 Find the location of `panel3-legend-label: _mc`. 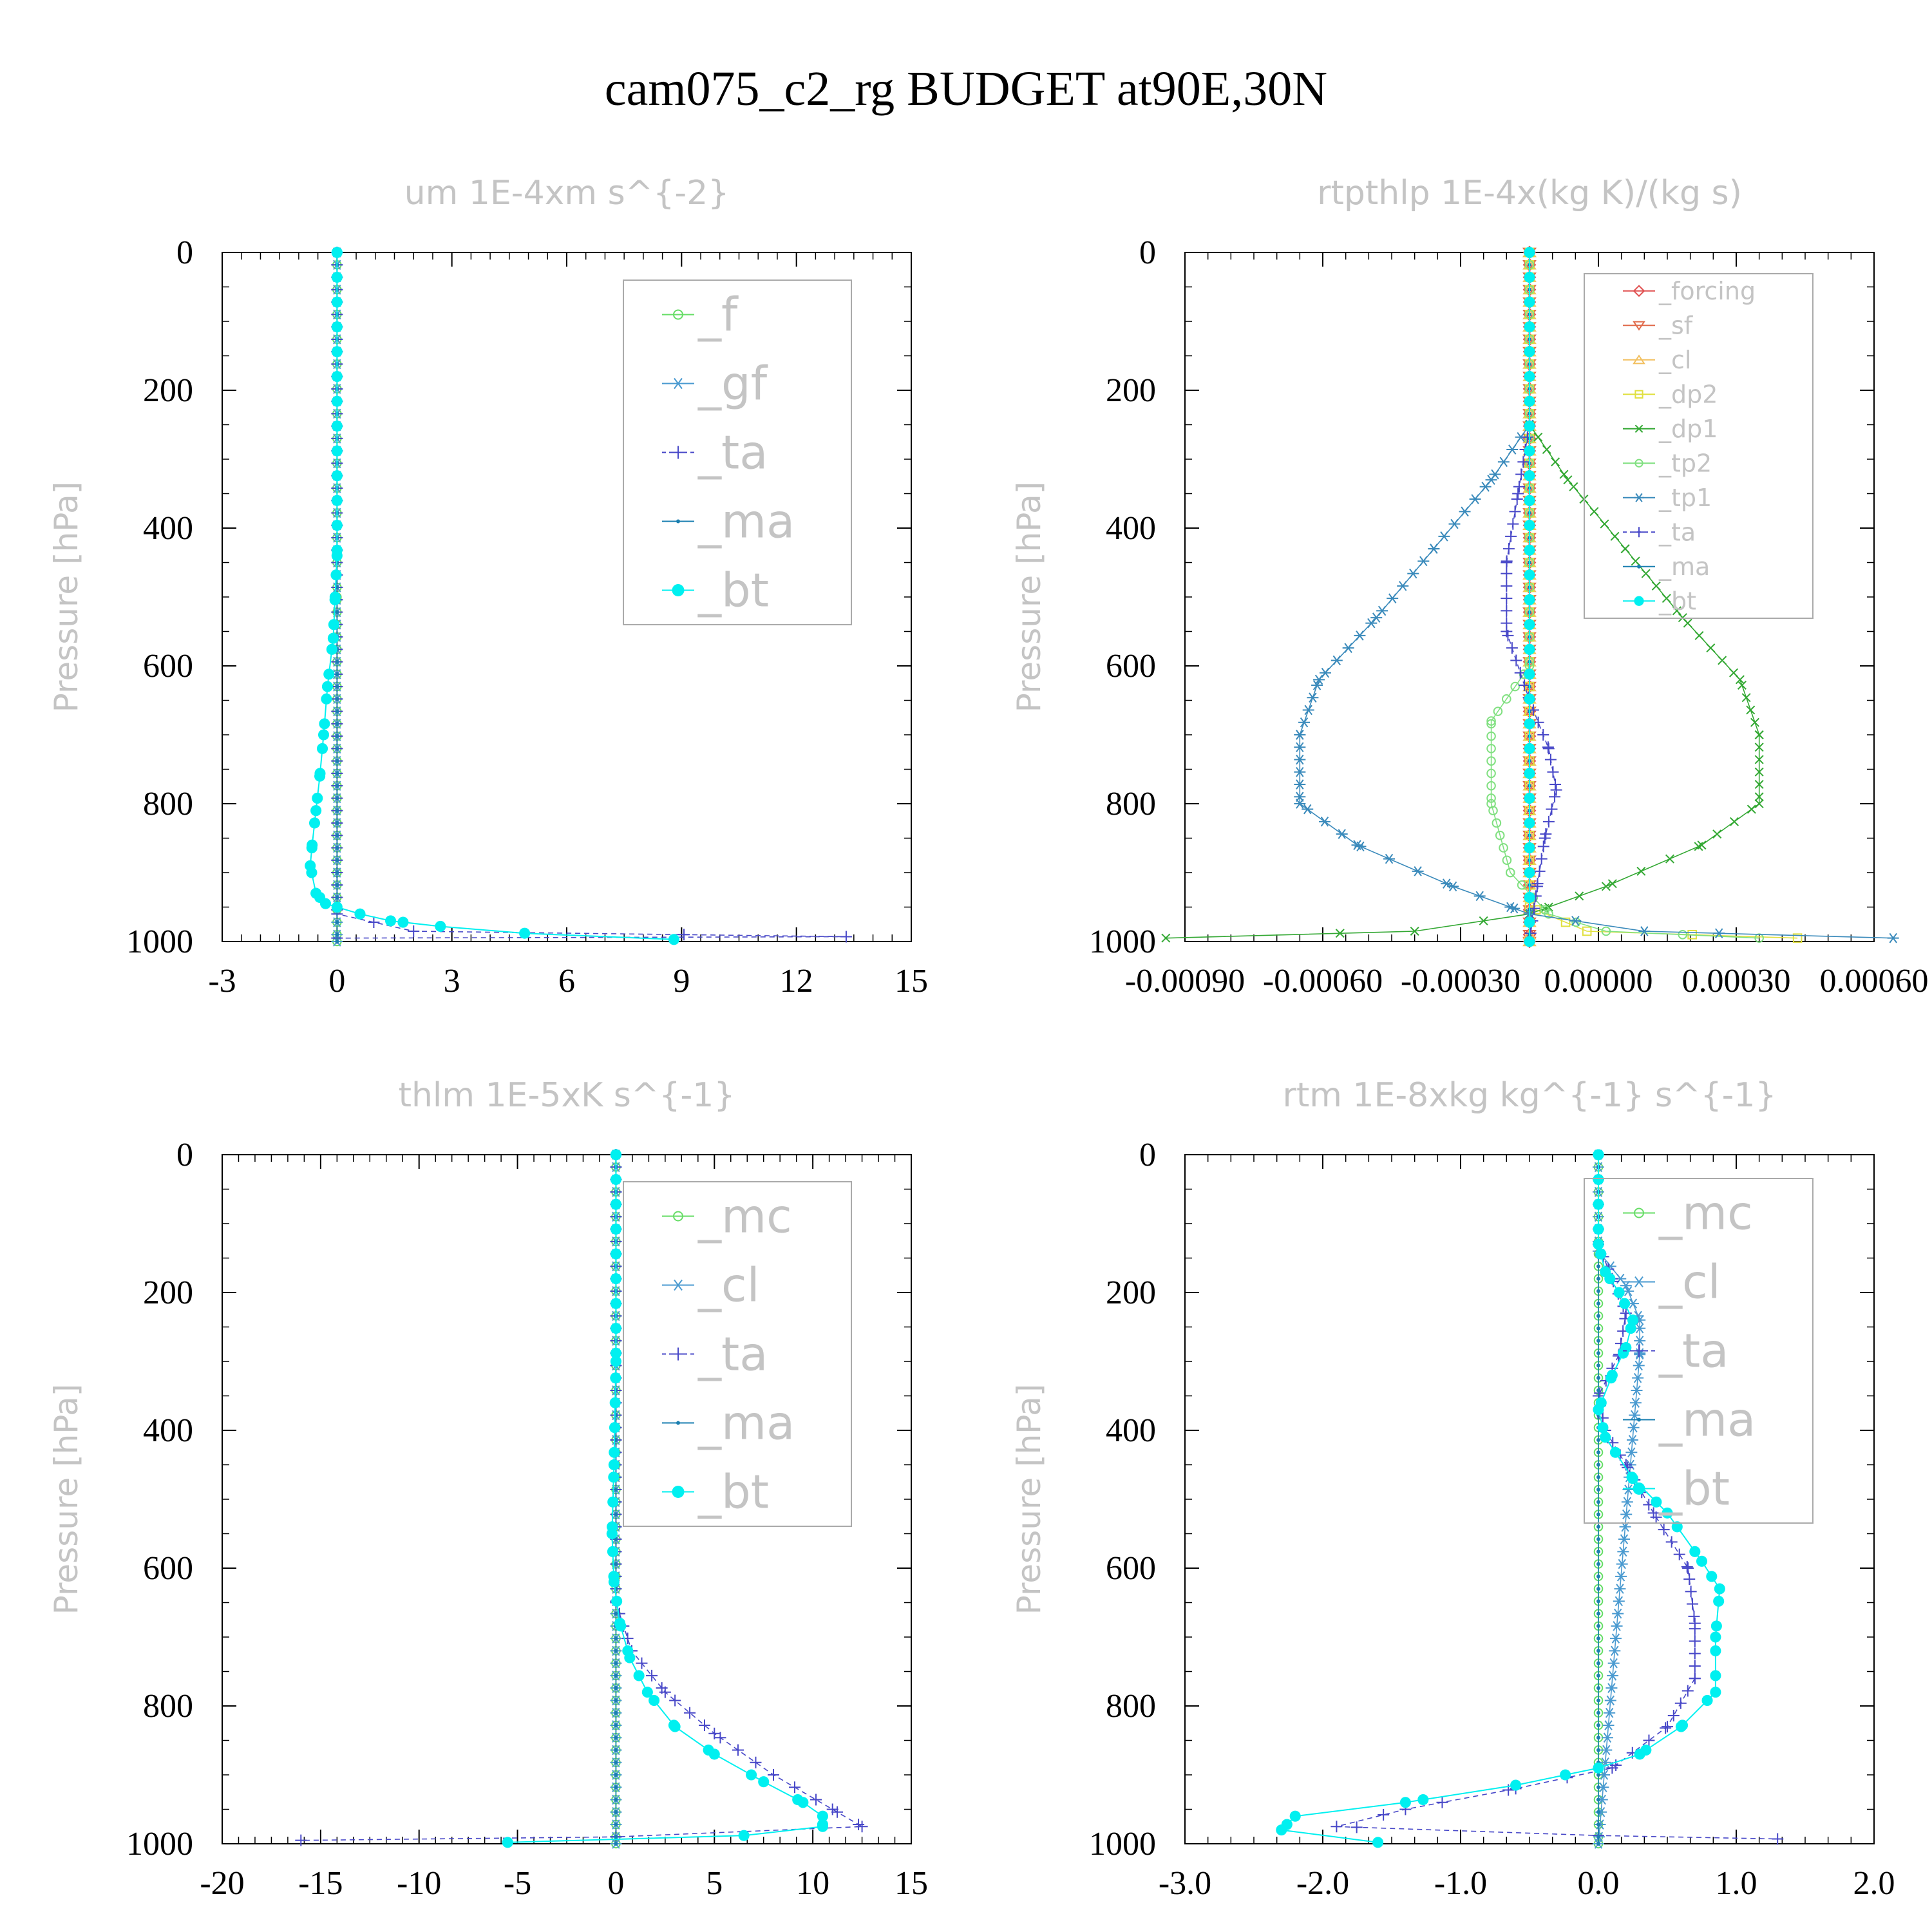

panel3-legend-label: _mc is located at coordinates (745, 1217).